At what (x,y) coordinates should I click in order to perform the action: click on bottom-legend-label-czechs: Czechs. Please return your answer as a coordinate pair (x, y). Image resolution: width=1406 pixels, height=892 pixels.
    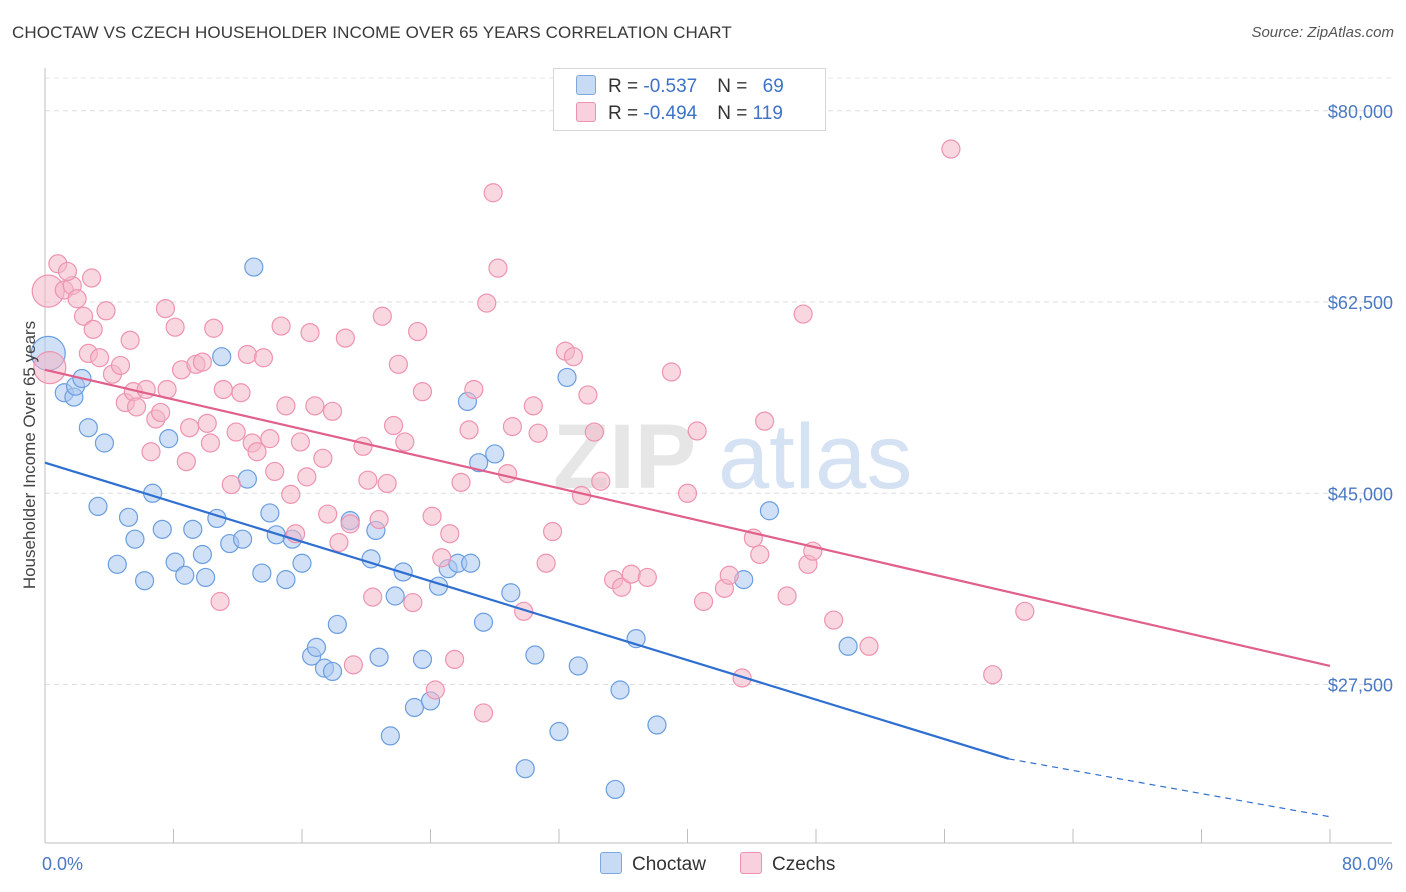
    Looking at the image, I should click on (804, 864).